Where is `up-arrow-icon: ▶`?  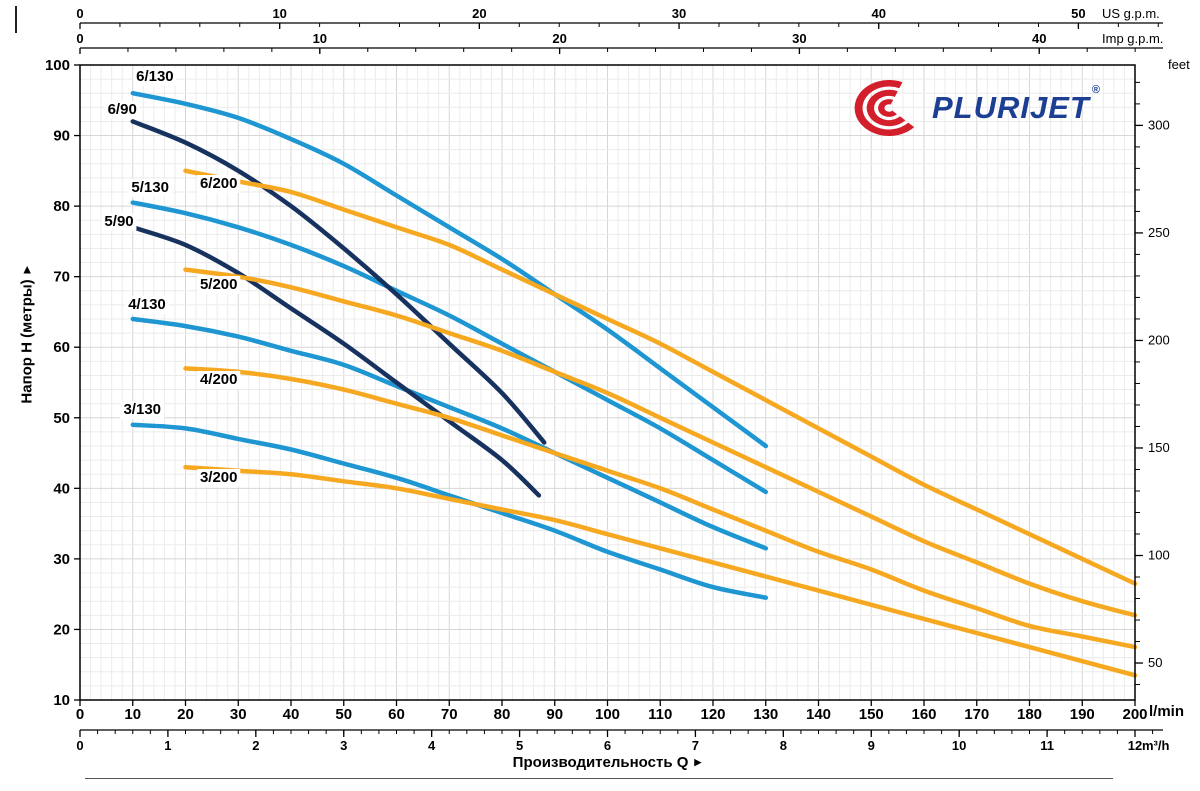
up-arrow-icon: ▶ is located at coordinates (26, 270).